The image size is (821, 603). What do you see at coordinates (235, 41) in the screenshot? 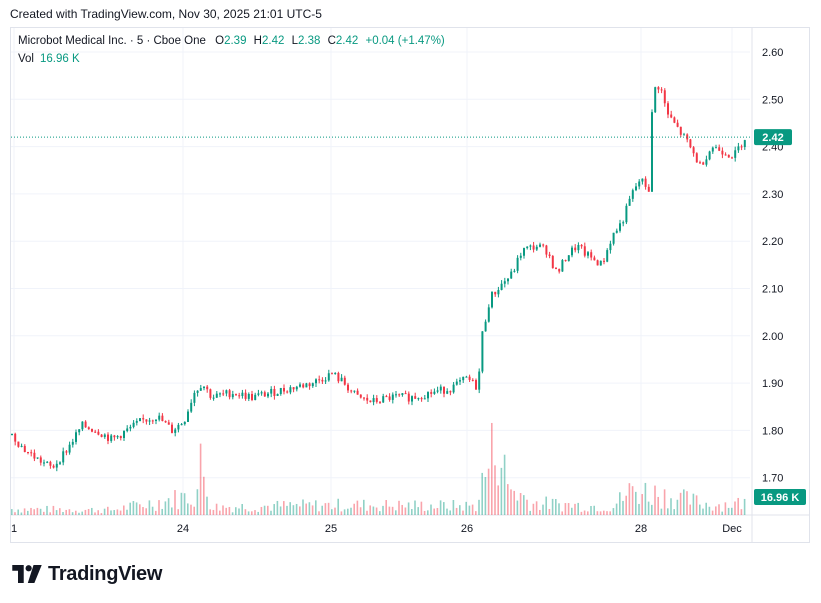
I see `open-value: 2.39` at bounding box center [235, 41].